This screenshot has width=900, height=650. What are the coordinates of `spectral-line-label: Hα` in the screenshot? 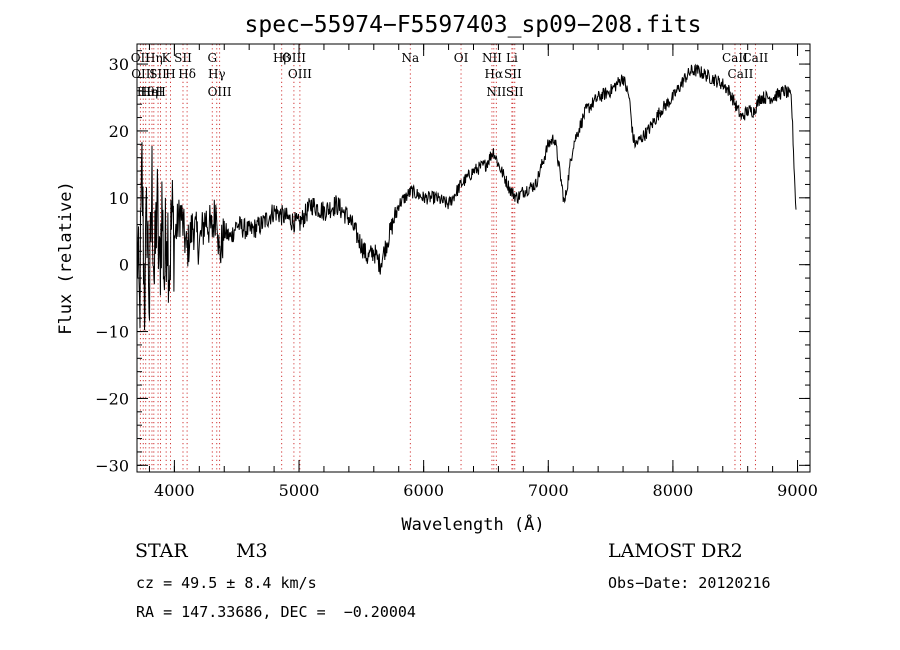 It's located at (494, 74).